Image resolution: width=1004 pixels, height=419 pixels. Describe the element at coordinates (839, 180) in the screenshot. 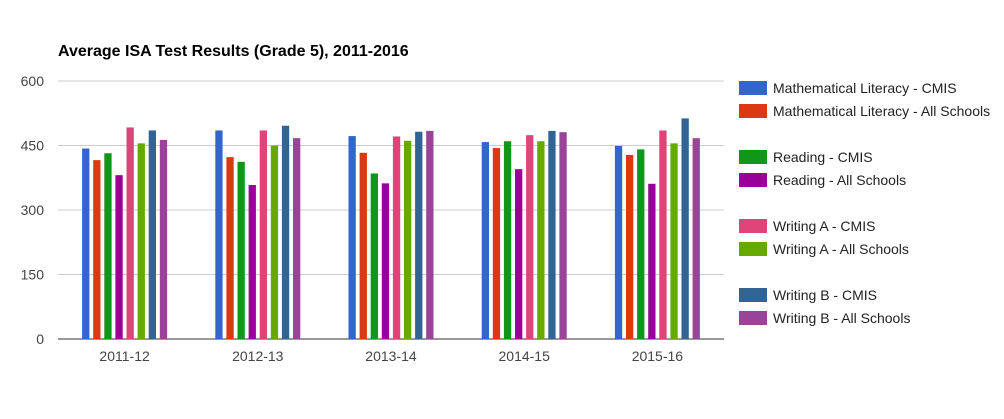

I see `legend-label: Reading - All Schools` at that location.